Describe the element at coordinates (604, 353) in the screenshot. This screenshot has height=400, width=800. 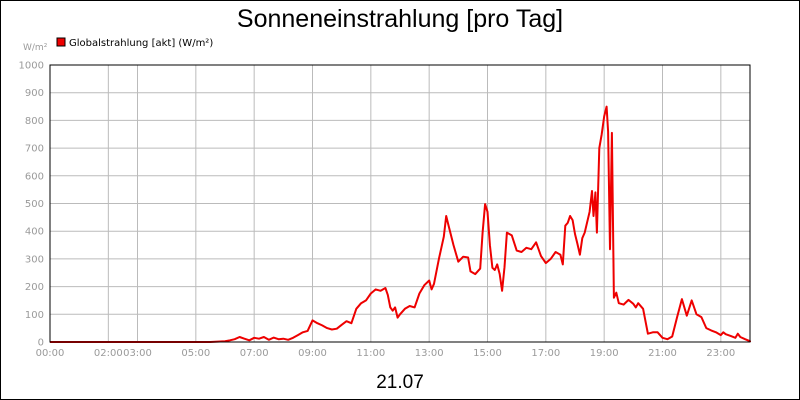
I see `x-tick-label: 19:00` at that location.